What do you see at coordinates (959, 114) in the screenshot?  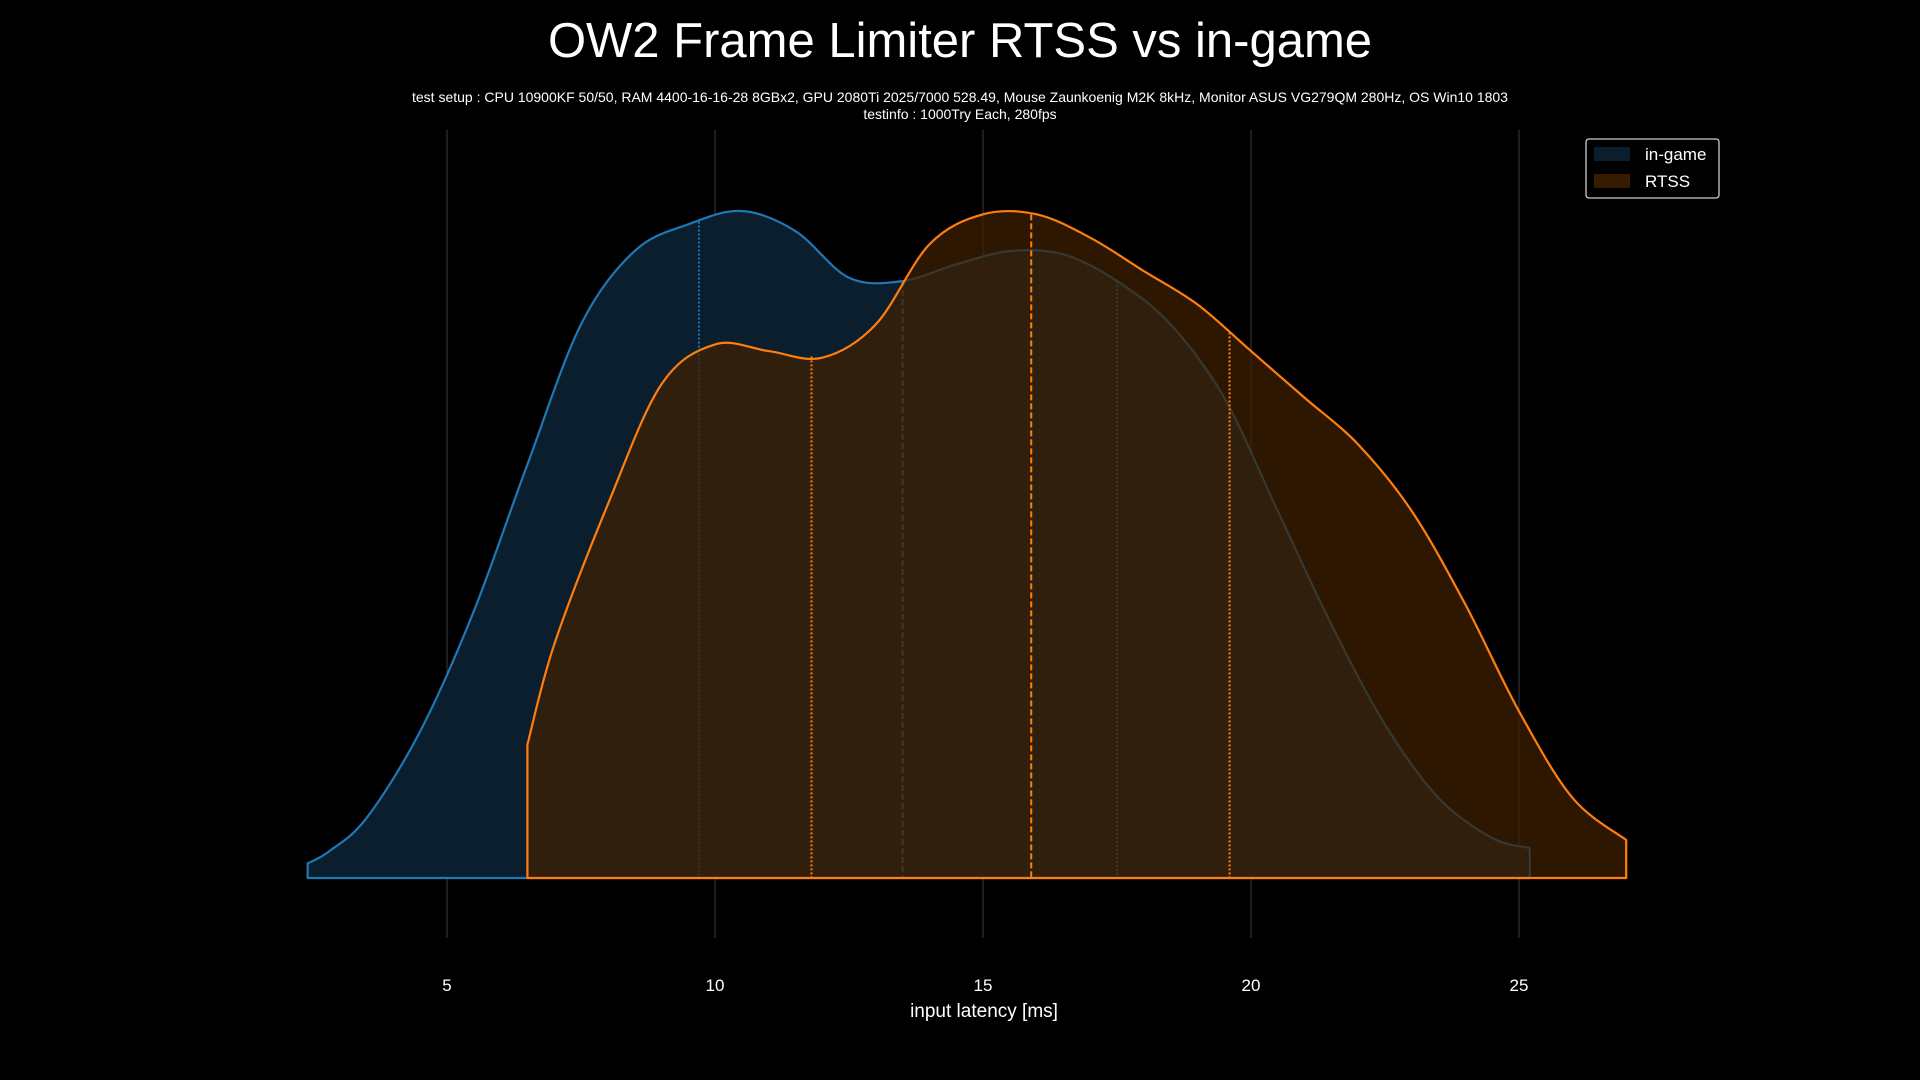 I see `chart-subtitle-line-2: testinfo : 1000Try Each, 280fps` at bounding box center [959, 114].